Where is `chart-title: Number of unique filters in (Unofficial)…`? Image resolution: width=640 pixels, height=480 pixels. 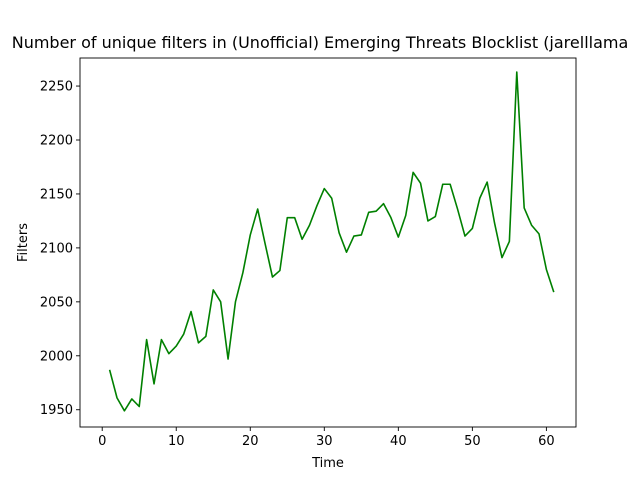 chart-title: Number of unique filters in (Unofficial)… is located at coordinates (320, 42).